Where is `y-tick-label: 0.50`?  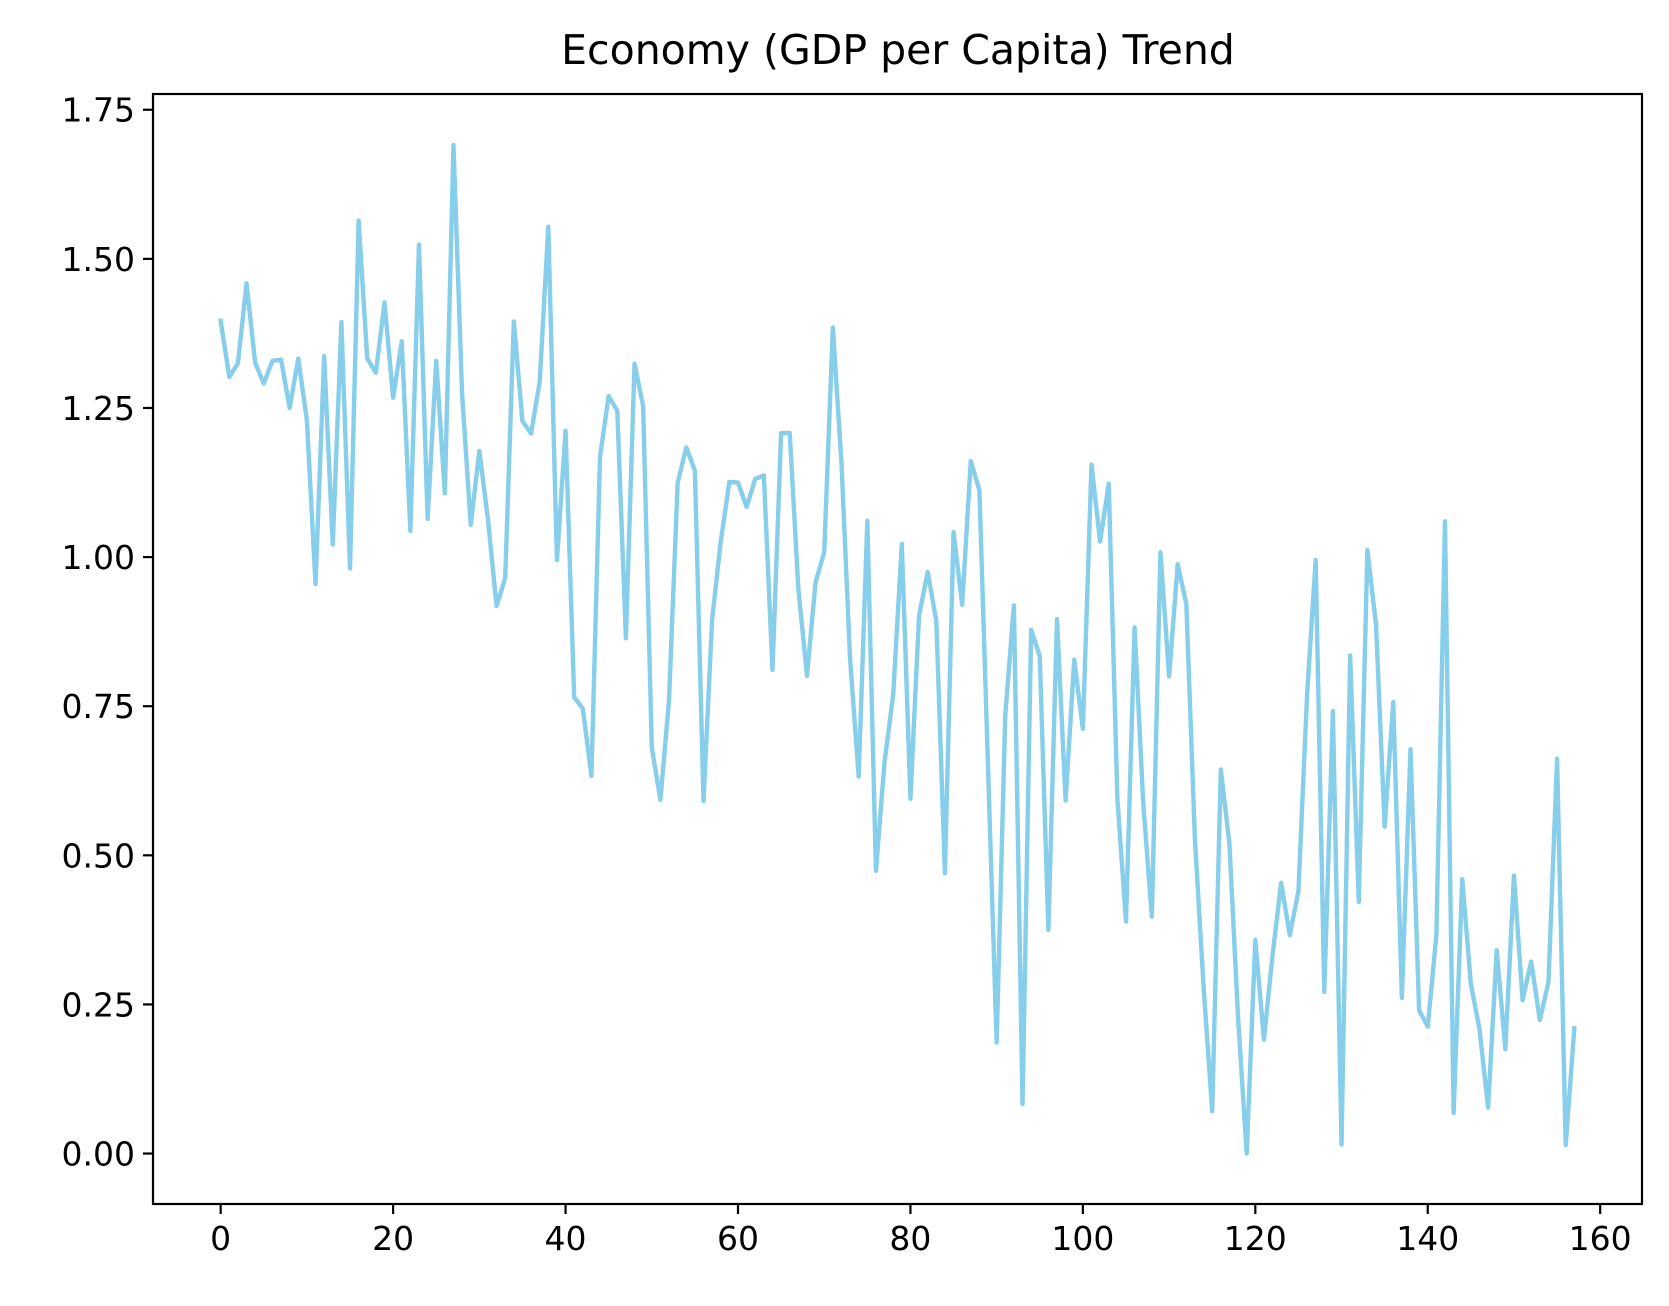
y-tick-label: 0.50 is located at coordinates (98, 855).